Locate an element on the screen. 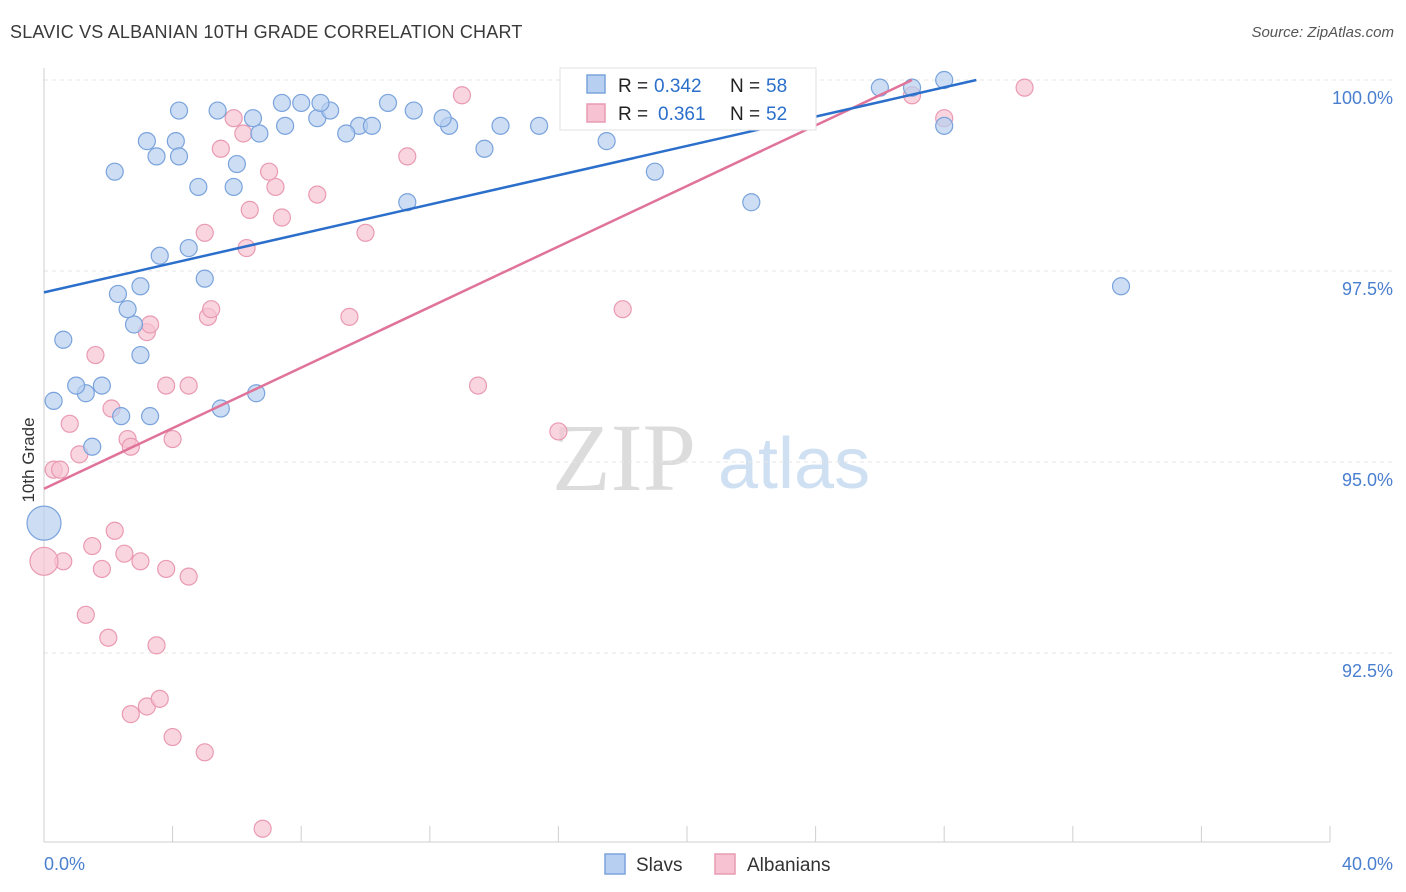 Image resolution: width=1406 pixels, height=892 pixels. x-tick-label-min: 0.0% is located at coordinates (64, 864).